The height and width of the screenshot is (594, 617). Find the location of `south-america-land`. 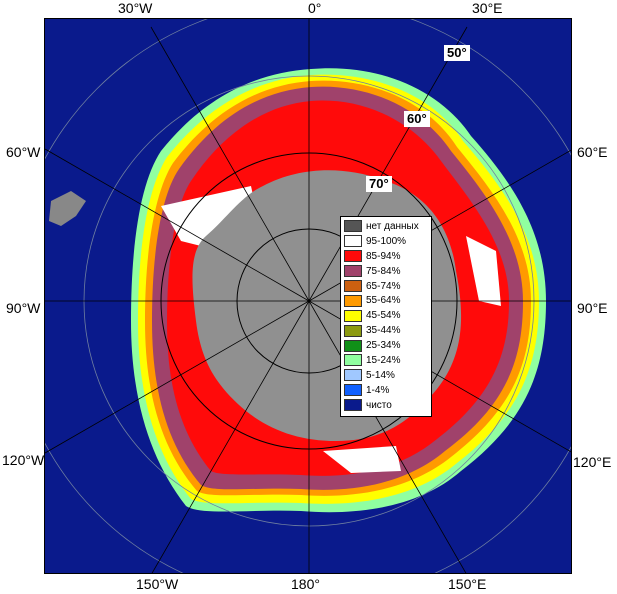

south-america-land is located at coordinates (67, 208).